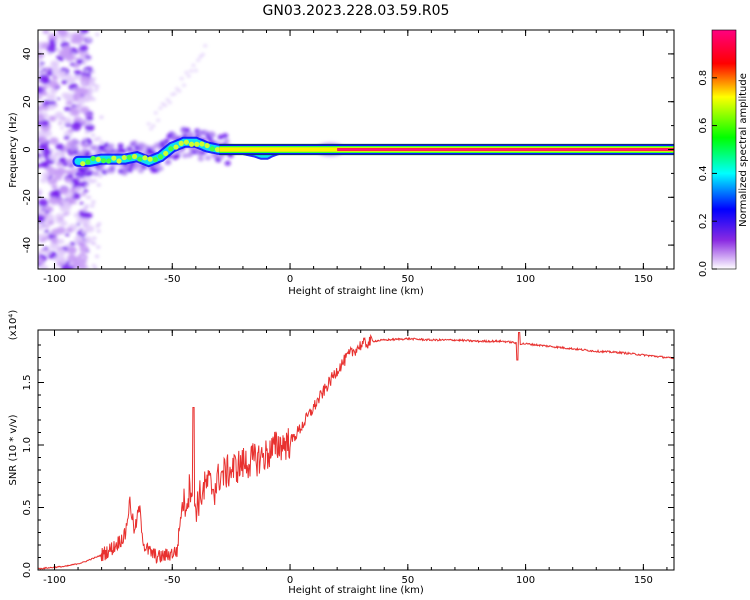  I want to click on colorbar-tick-label: 0.2, so click(703, 221).